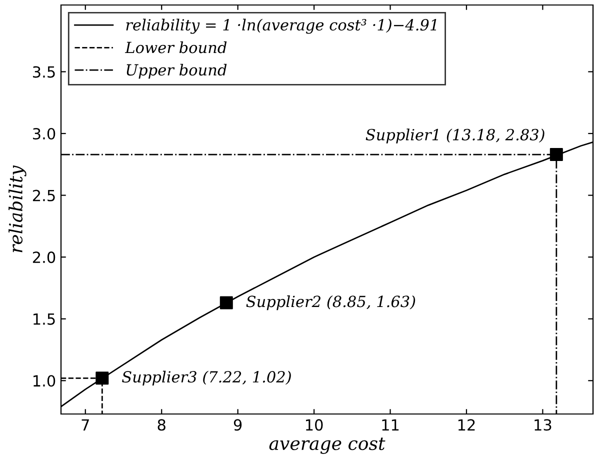 Image resolution: width=594 pixels, height=461 pixels. What do you see at coordinates (17, 208) in the screenshot?
I see `y-axis-title: reliability` at bounding box center [17, 208].